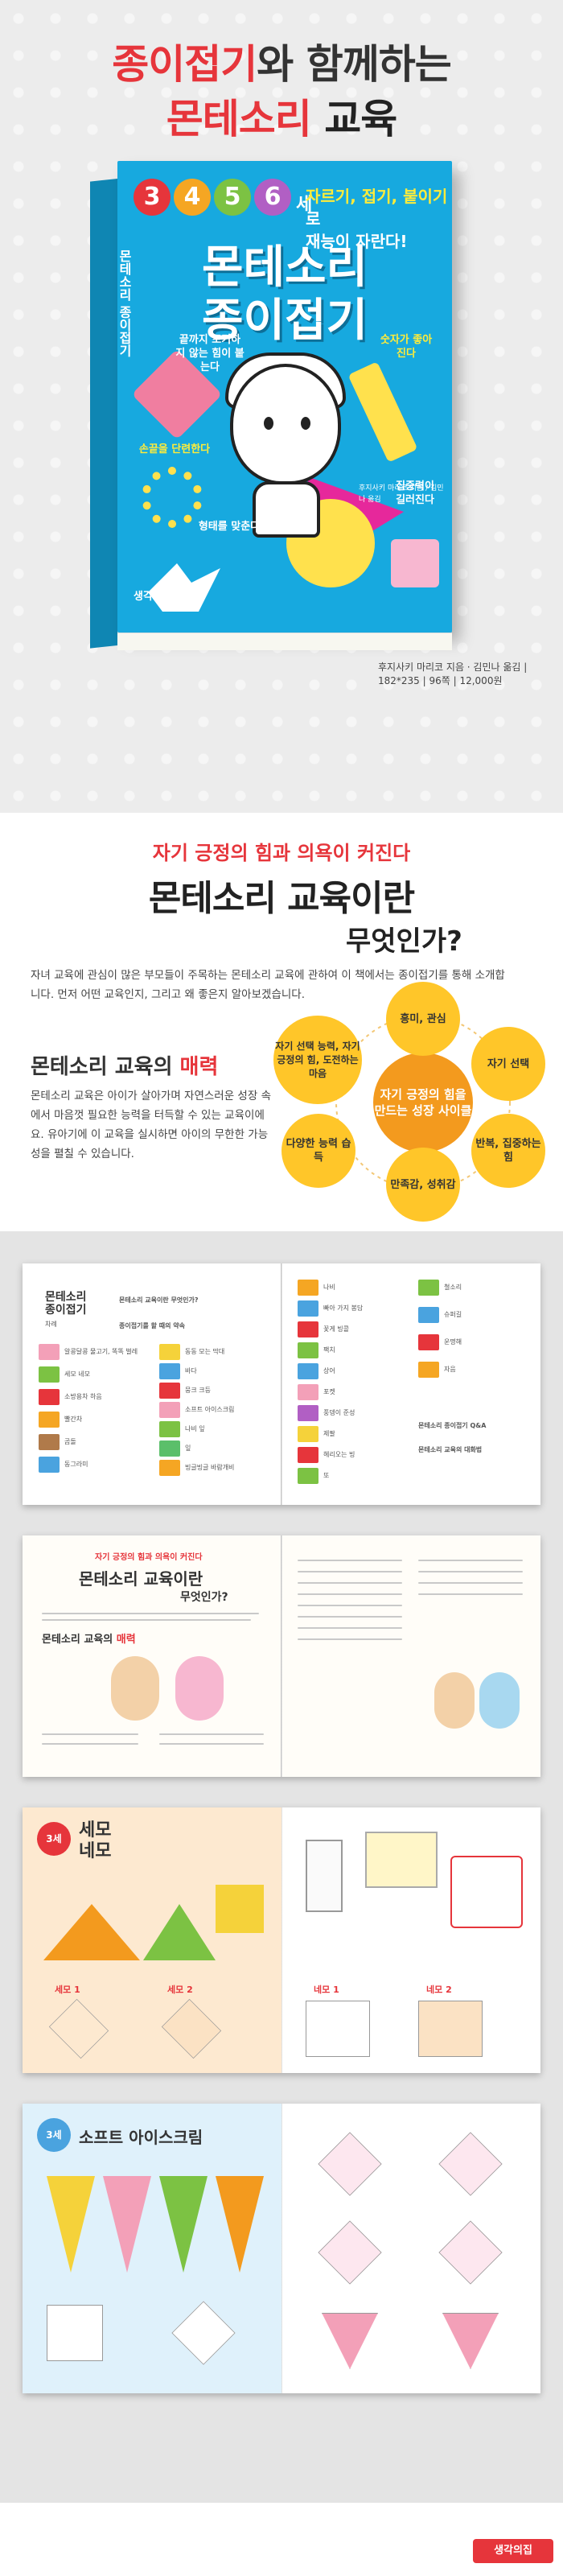 The width and height of the screenshot is (563, 2576). Describe the element at coordinates (281, 898) in the screenshot. I see `intro-heading-line1: 몬테소리 교육이란` at that location.